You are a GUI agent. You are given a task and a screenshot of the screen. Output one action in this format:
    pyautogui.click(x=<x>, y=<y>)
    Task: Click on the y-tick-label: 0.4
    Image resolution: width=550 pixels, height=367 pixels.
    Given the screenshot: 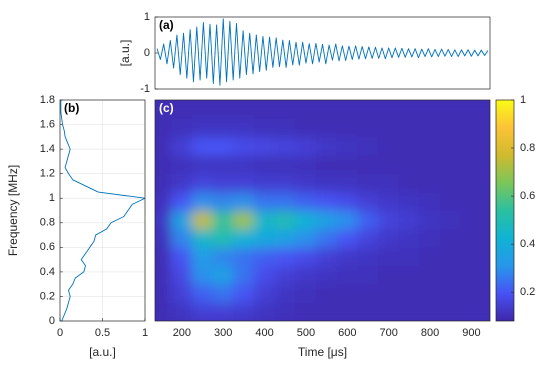 What is the action you would take?
    pyautogui.click(x=47, y=272)
    